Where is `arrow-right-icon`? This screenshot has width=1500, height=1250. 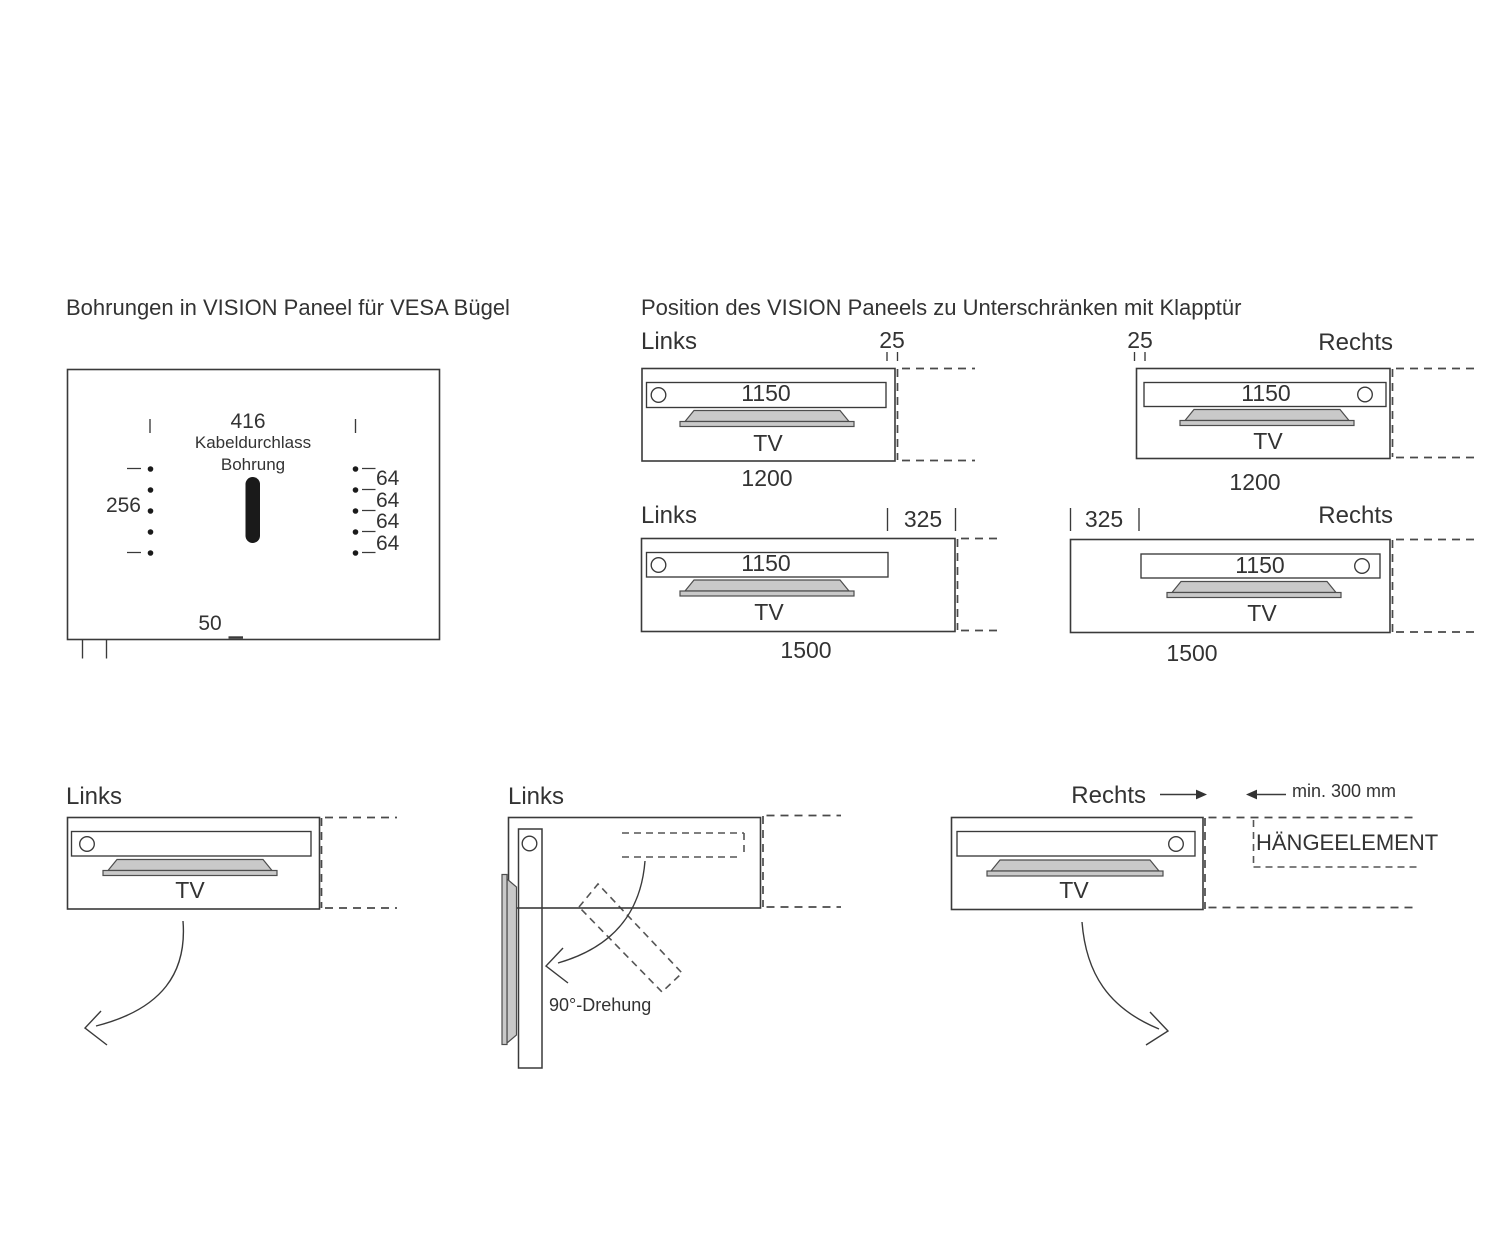
arrow-right-icon is located at coordinates (1201, 794).